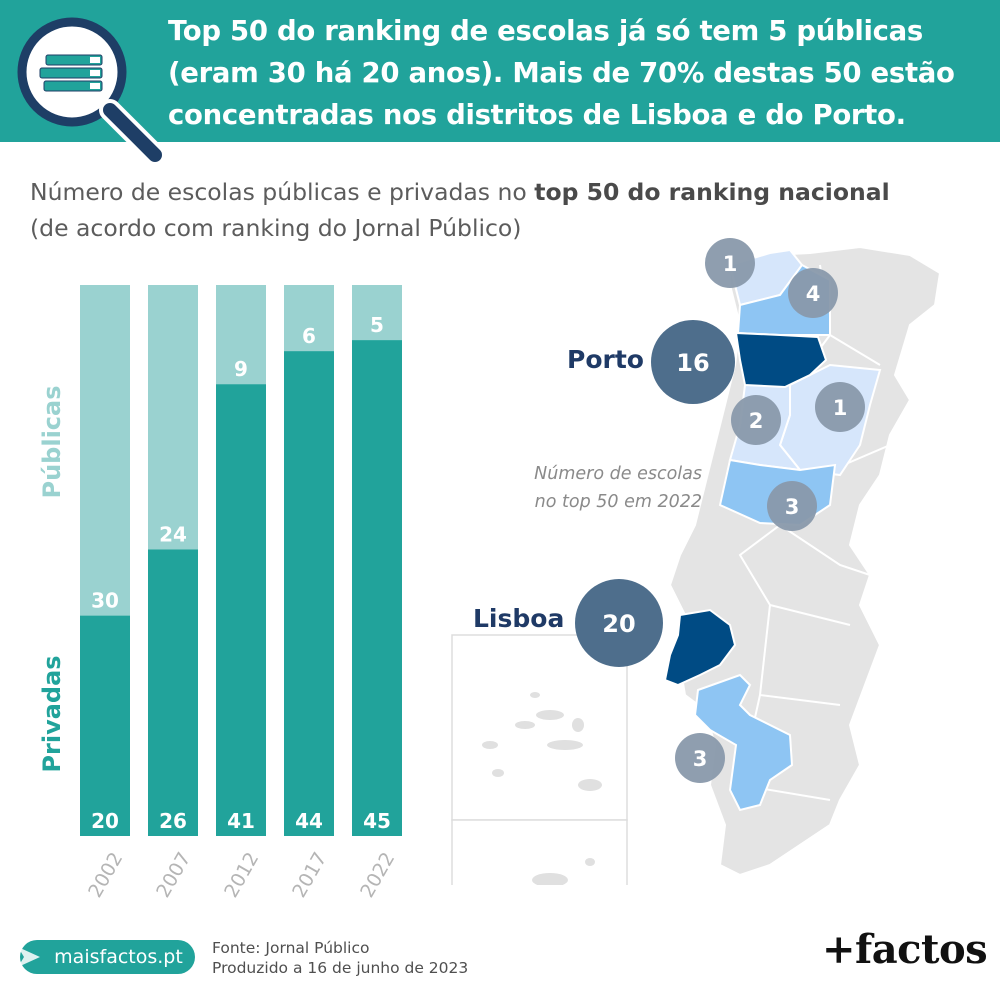  What do you see at coordinates (377, 821) in the screenshot?
I see `label-privadas-2022: 45` at bounding box center [377, 821].